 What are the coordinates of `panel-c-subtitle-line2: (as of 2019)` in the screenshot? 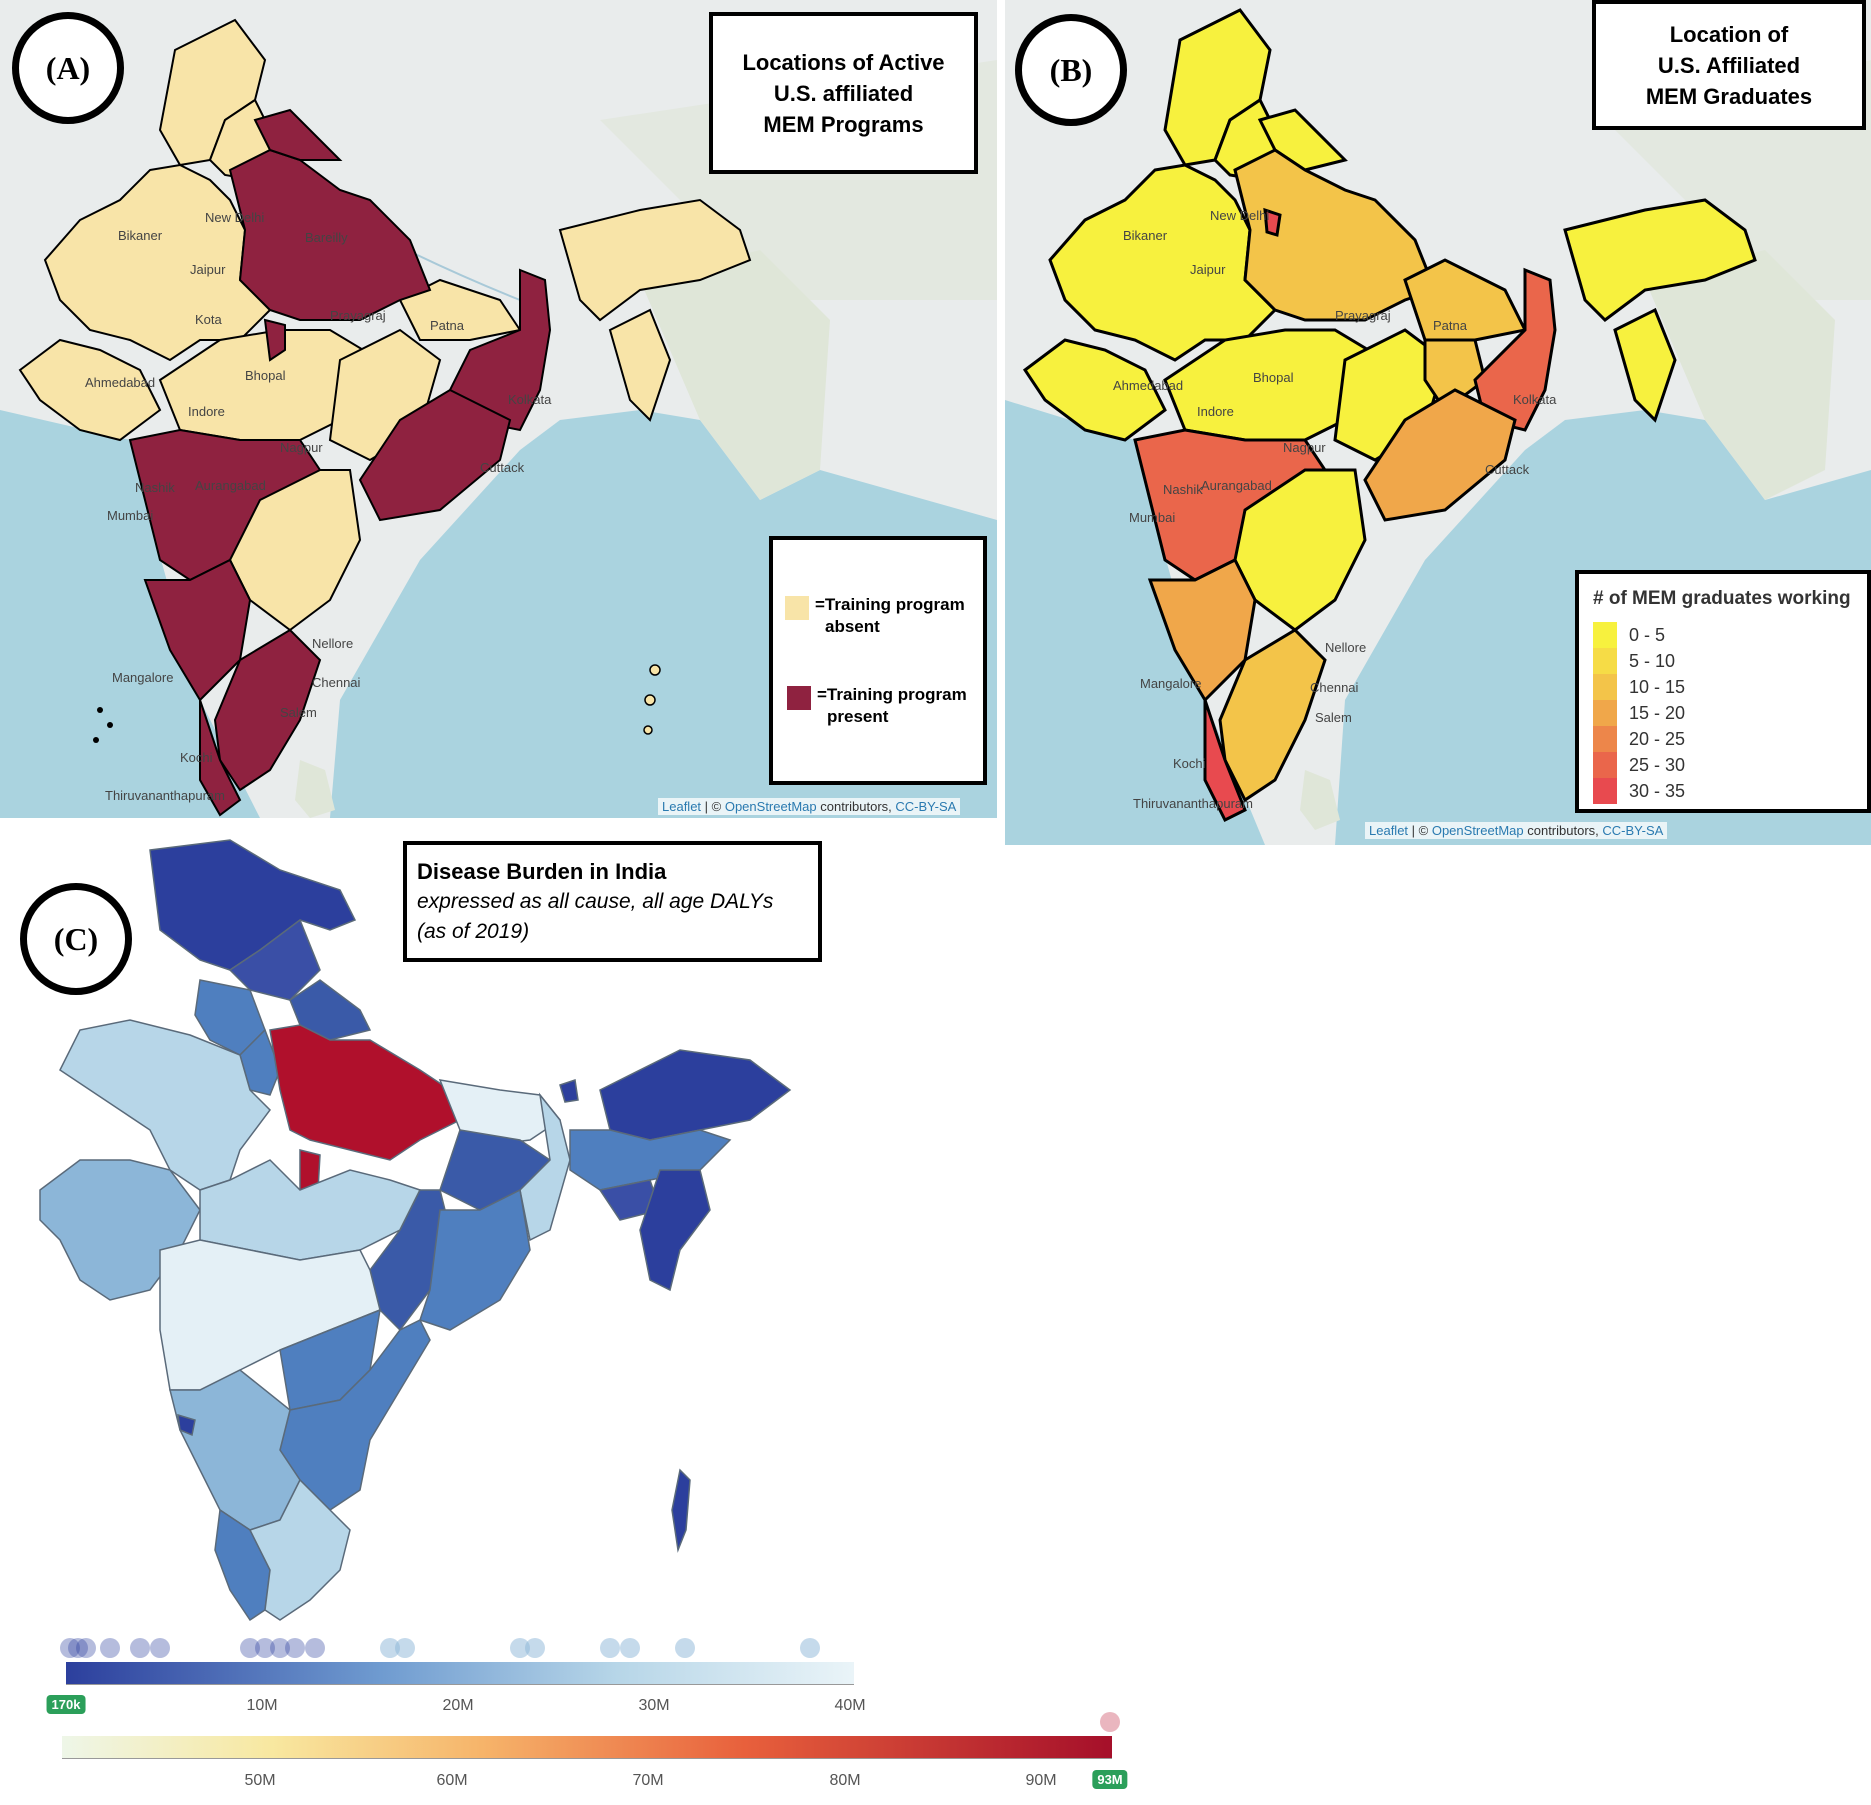 It's located at (473, 931).